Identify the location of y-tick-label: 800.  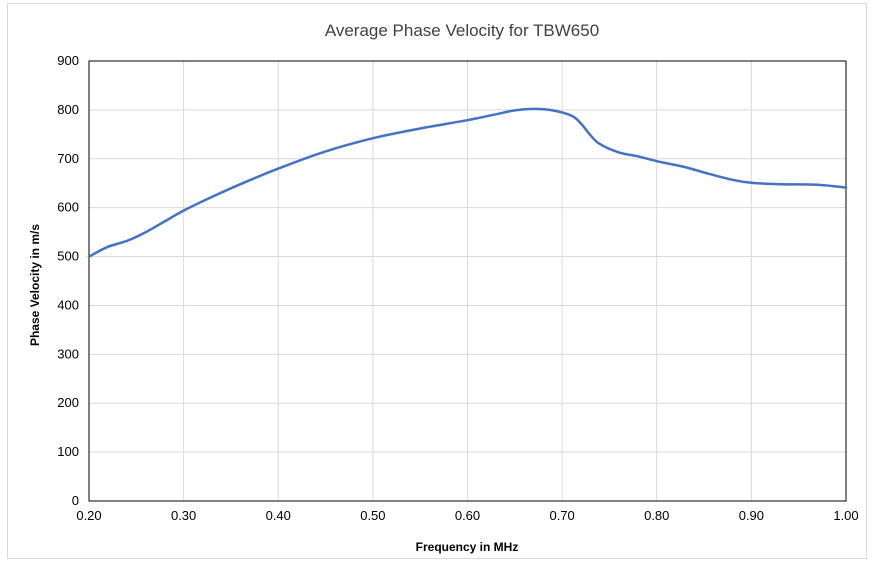
(68, 109).